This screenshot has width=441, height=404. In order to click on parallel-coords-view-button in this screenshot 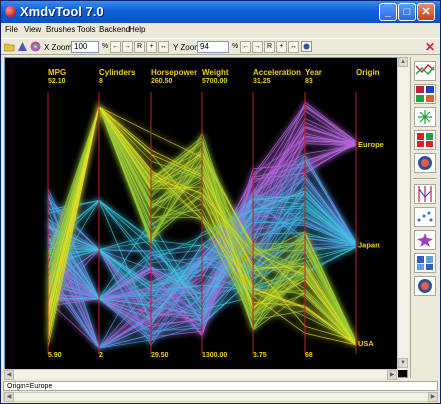, I will do `click(425, 71)`.